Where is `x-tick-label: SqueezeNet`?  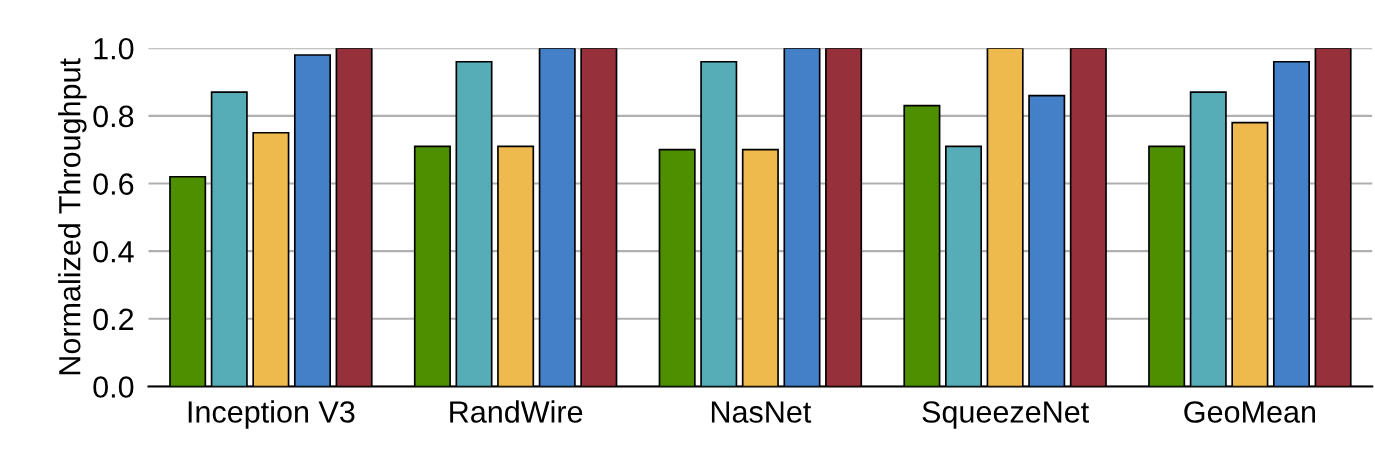 x-tick-label: SqueezeNet is located at coordinates (1005, 415).